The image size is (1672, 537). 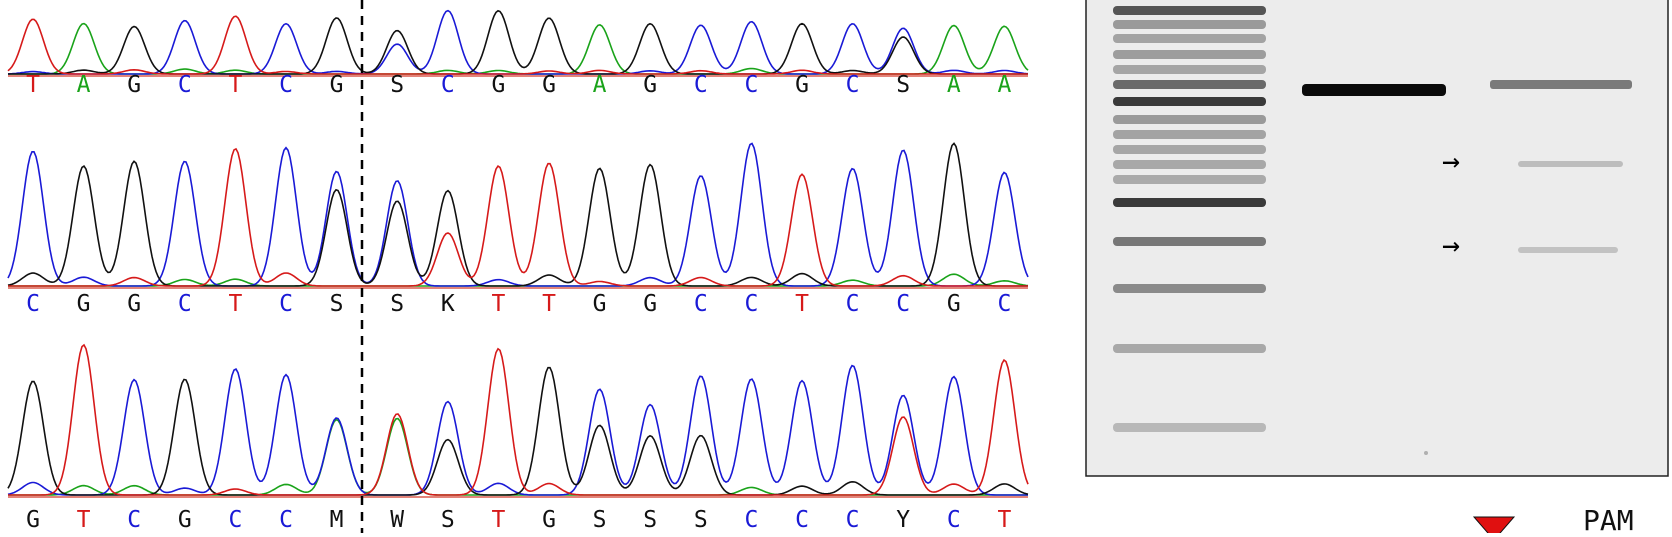 I want to click on gel-arrow-lower: →, so click(x=1451, y=245).